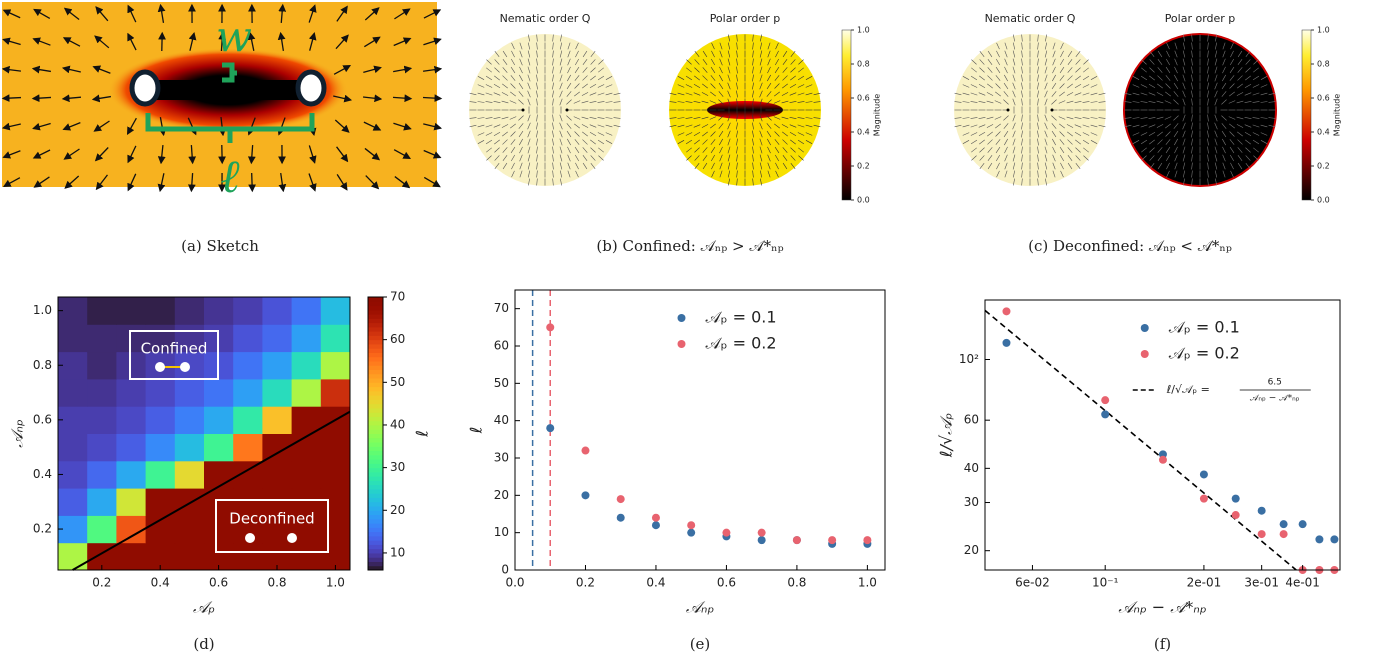 Image resolution: width=1380 pixels, height=665 pixels. I want to click on colorbar-tick-label: 40, so click(397, 424).